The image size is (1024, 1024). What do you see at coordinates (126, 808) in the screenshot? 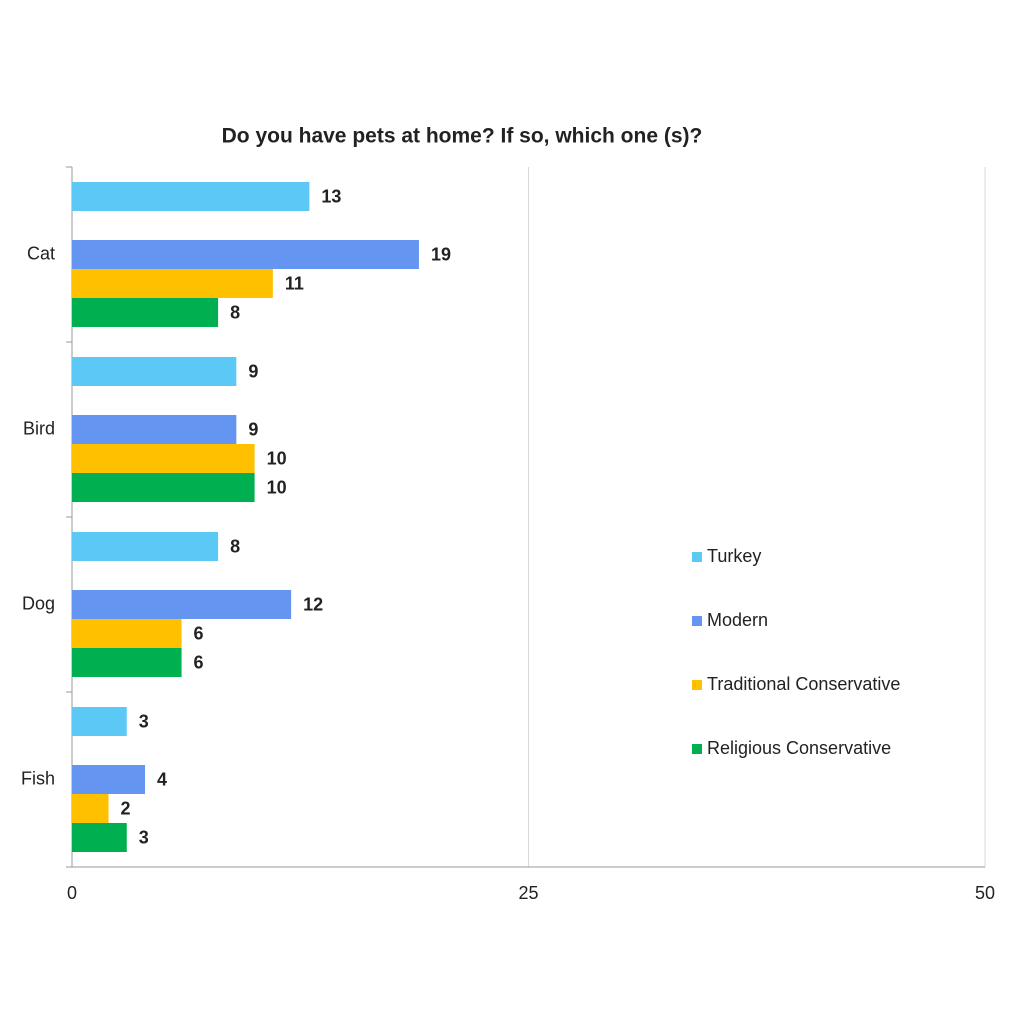
I see `value-label: 2` at bounding box center [126, 808].